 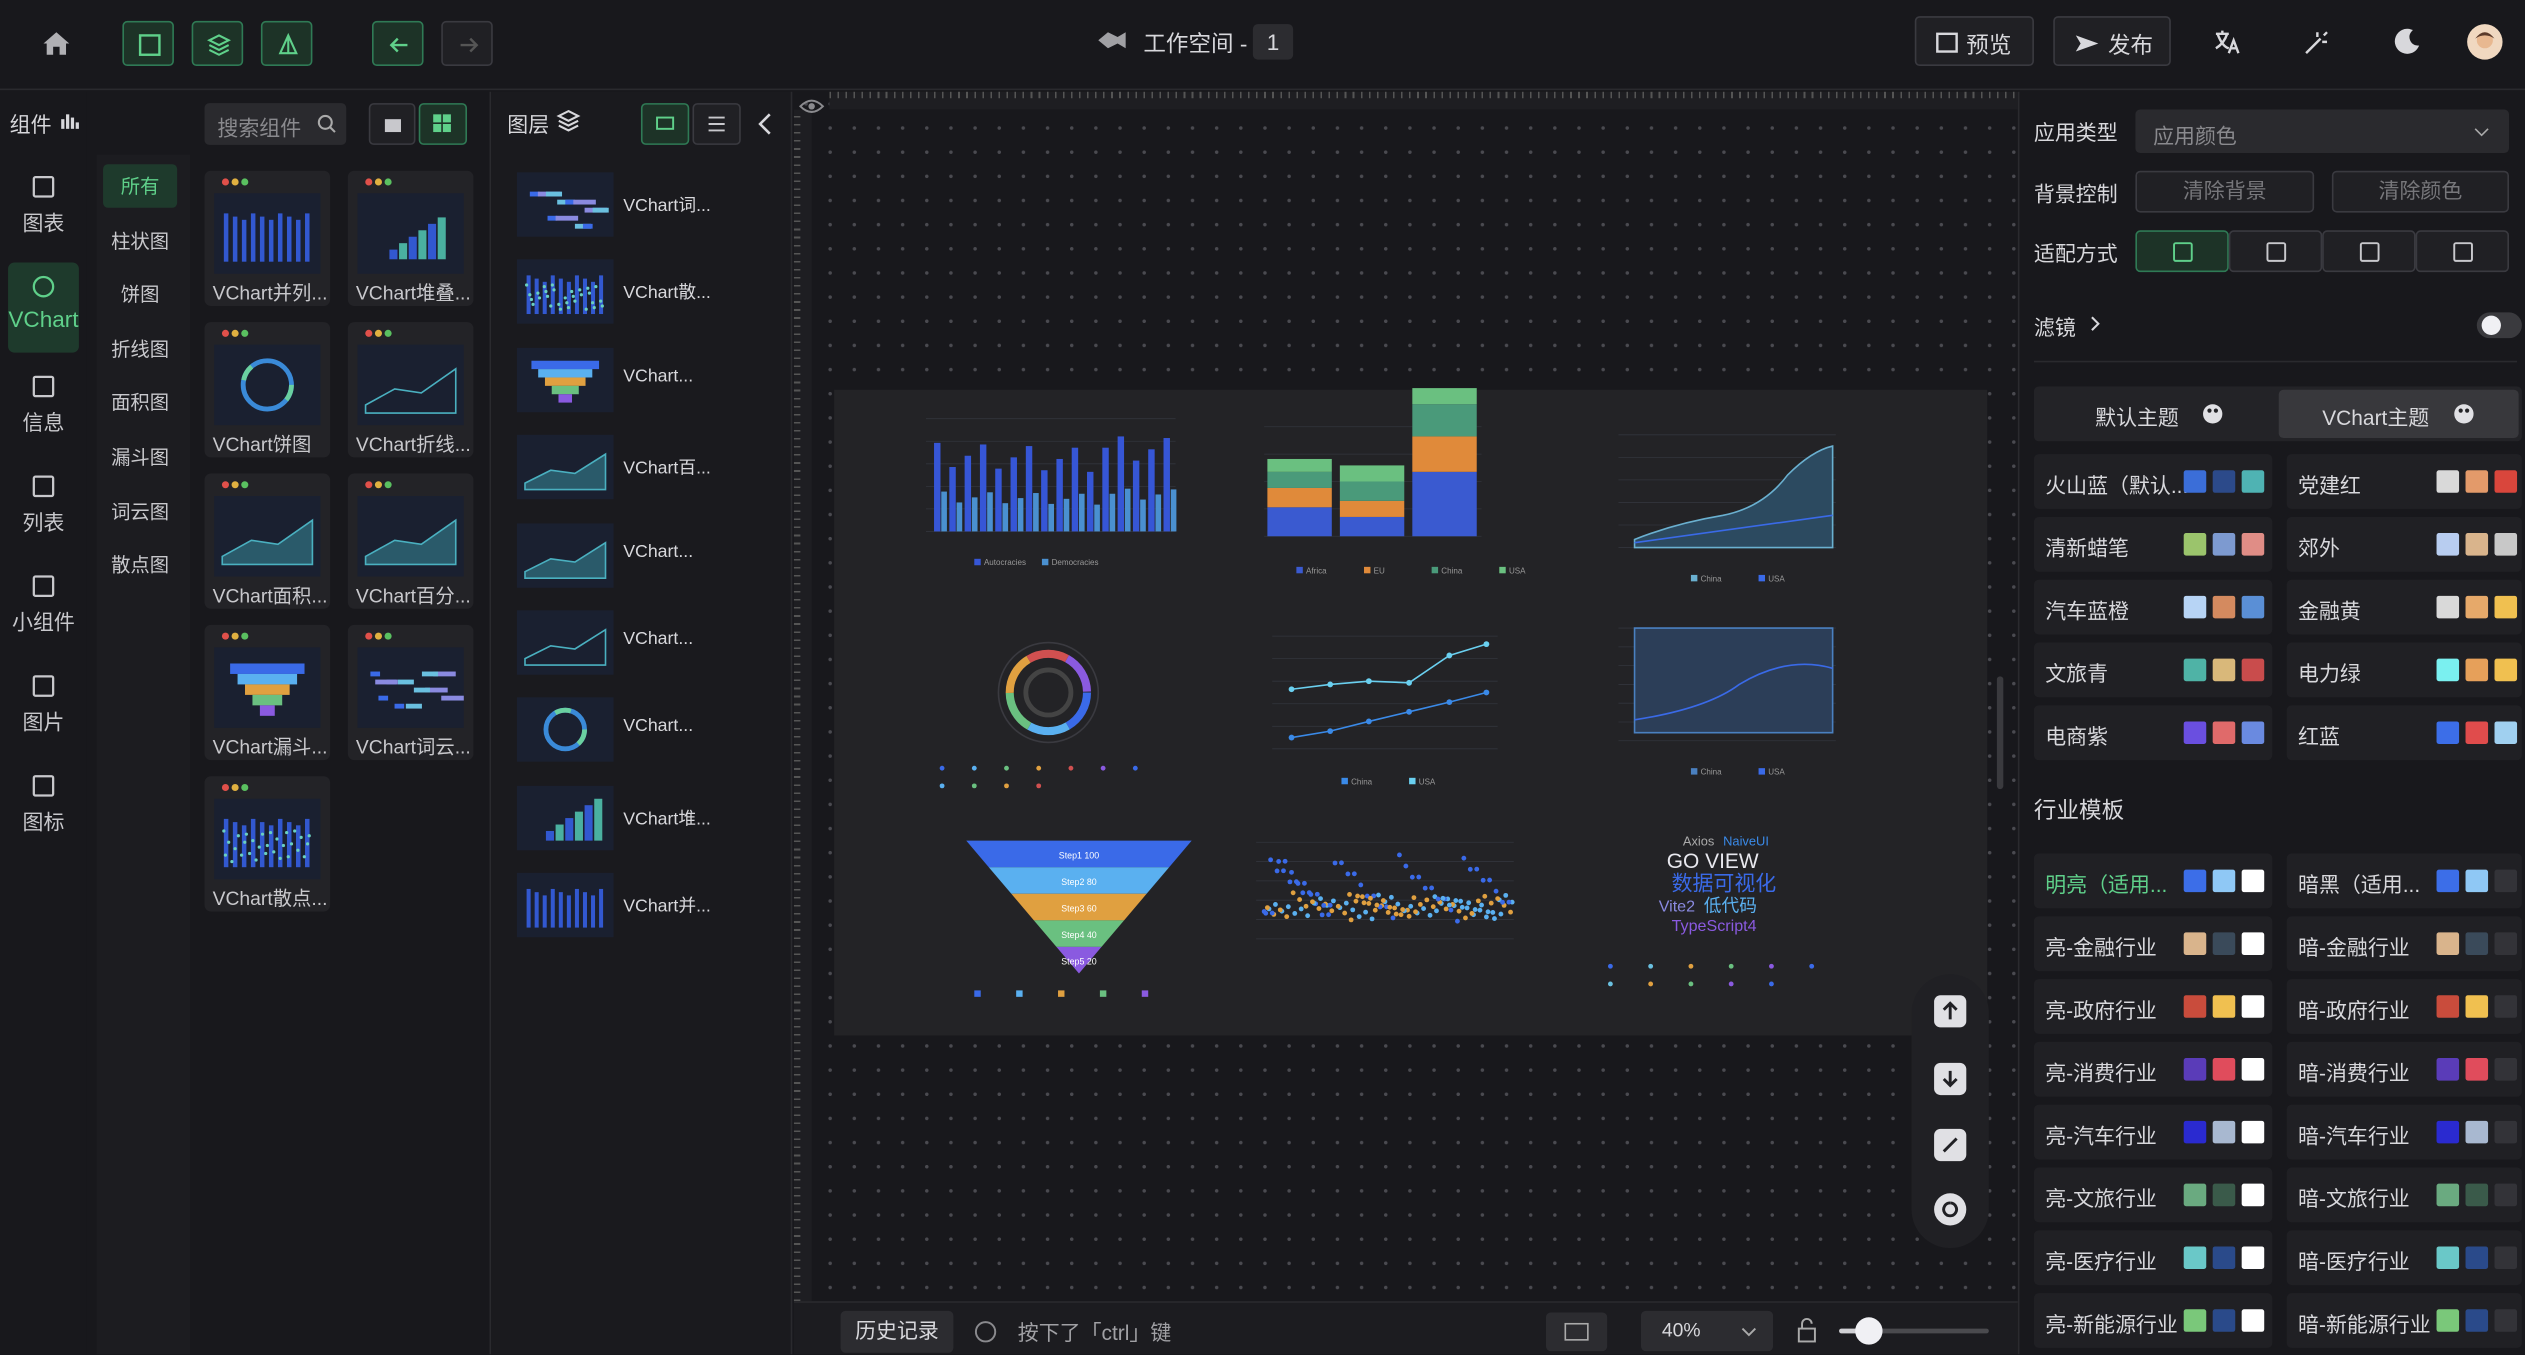 What do you see at coordinates (43, 722) in the screenshot?
I see `nav-label: 图片` at bounding box center [43, 722].